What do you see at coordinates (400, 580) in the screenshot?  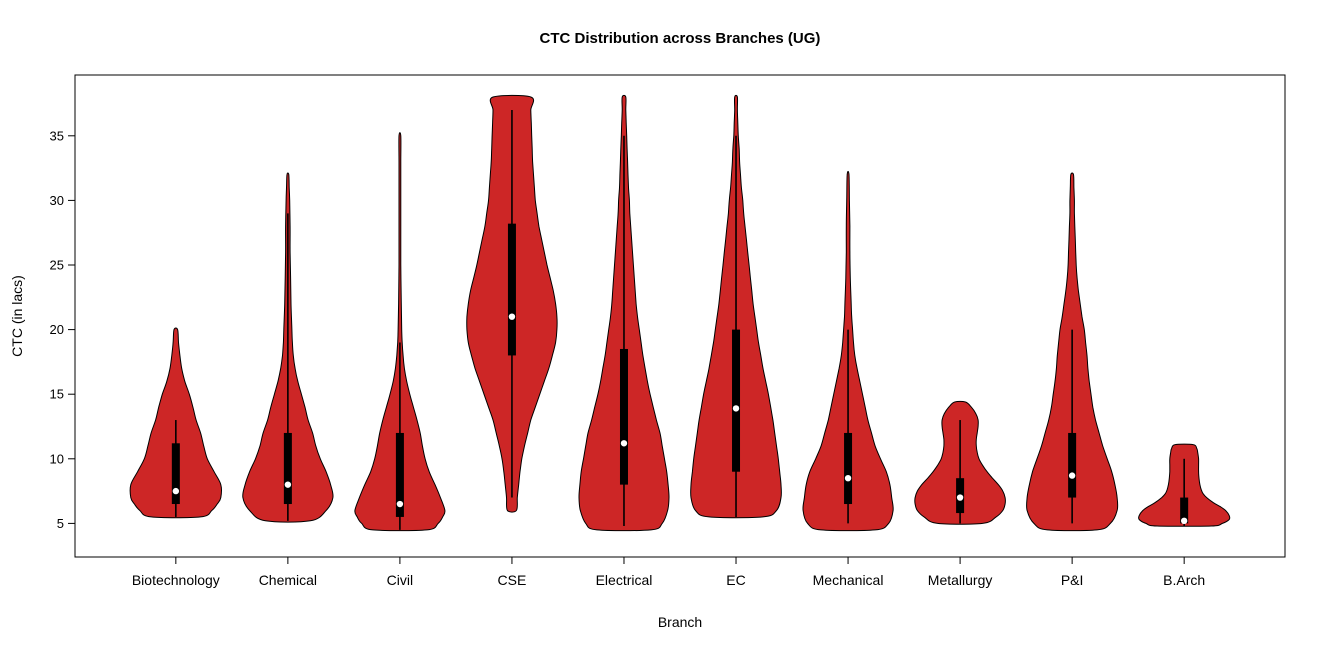 I see `category-label: Civil` at bounding box center [400, 580].